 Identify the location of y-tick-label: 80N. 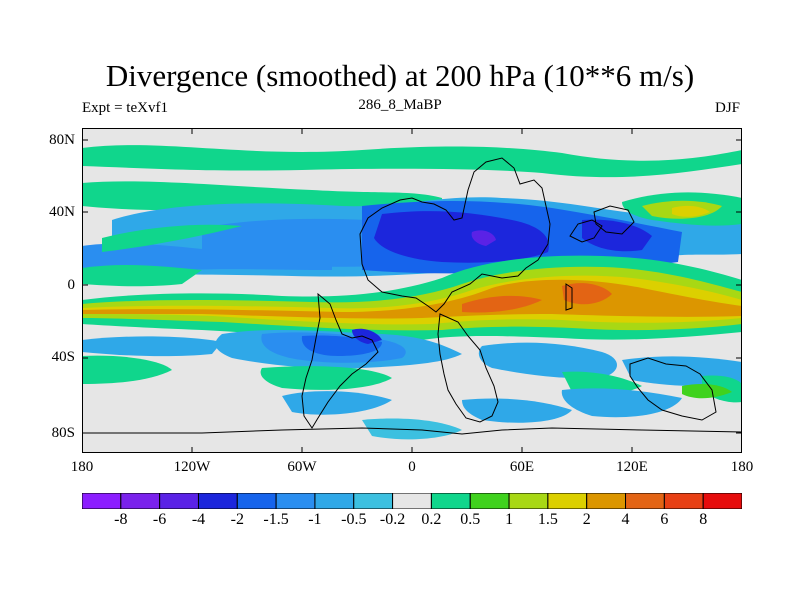
(62, 140).